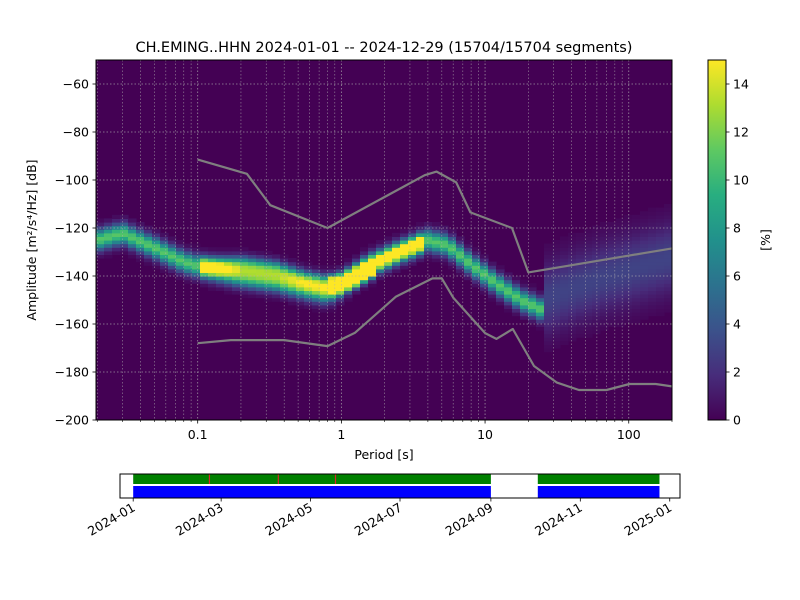 The image size is (800, 600). What do you see at coordinates (312, 479) in the screenshot?
I see `data-used-bar` at bounding box center [312, 479].